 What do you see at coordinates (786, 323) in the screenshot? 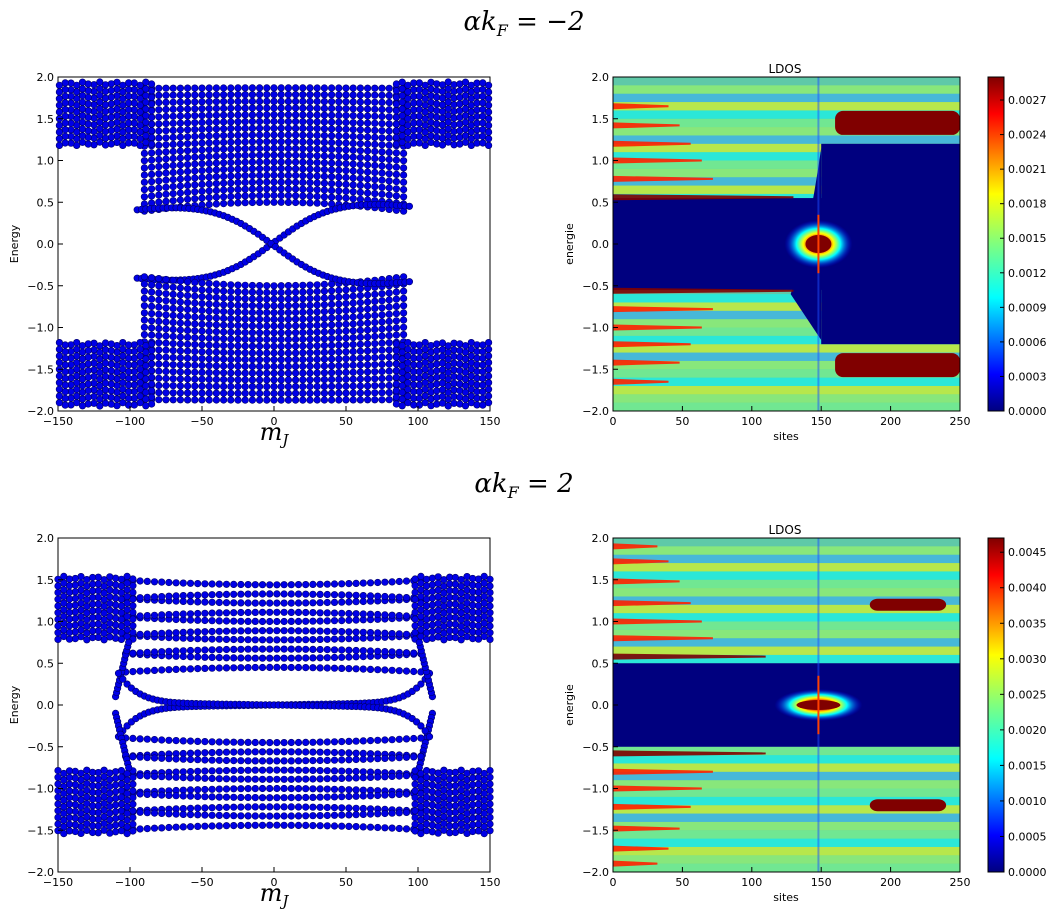
I see `ldos-band` at bounding box center [786, 323].